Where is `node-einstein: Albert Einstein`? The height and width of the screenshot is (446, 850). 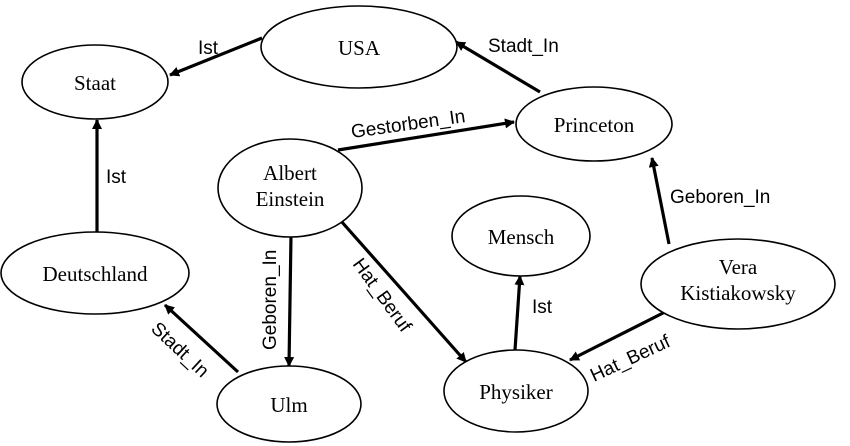 node-einstein: Albert Einstein is located at coordinates (290, 188).